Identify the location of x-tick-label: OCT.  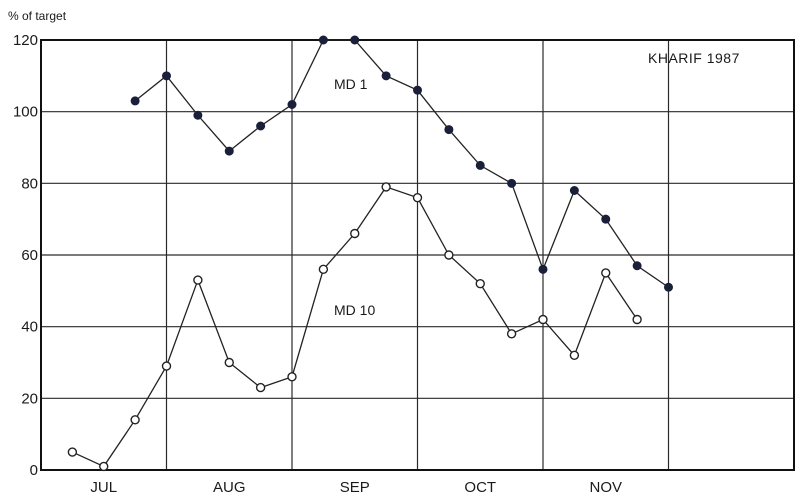
(480, 487).